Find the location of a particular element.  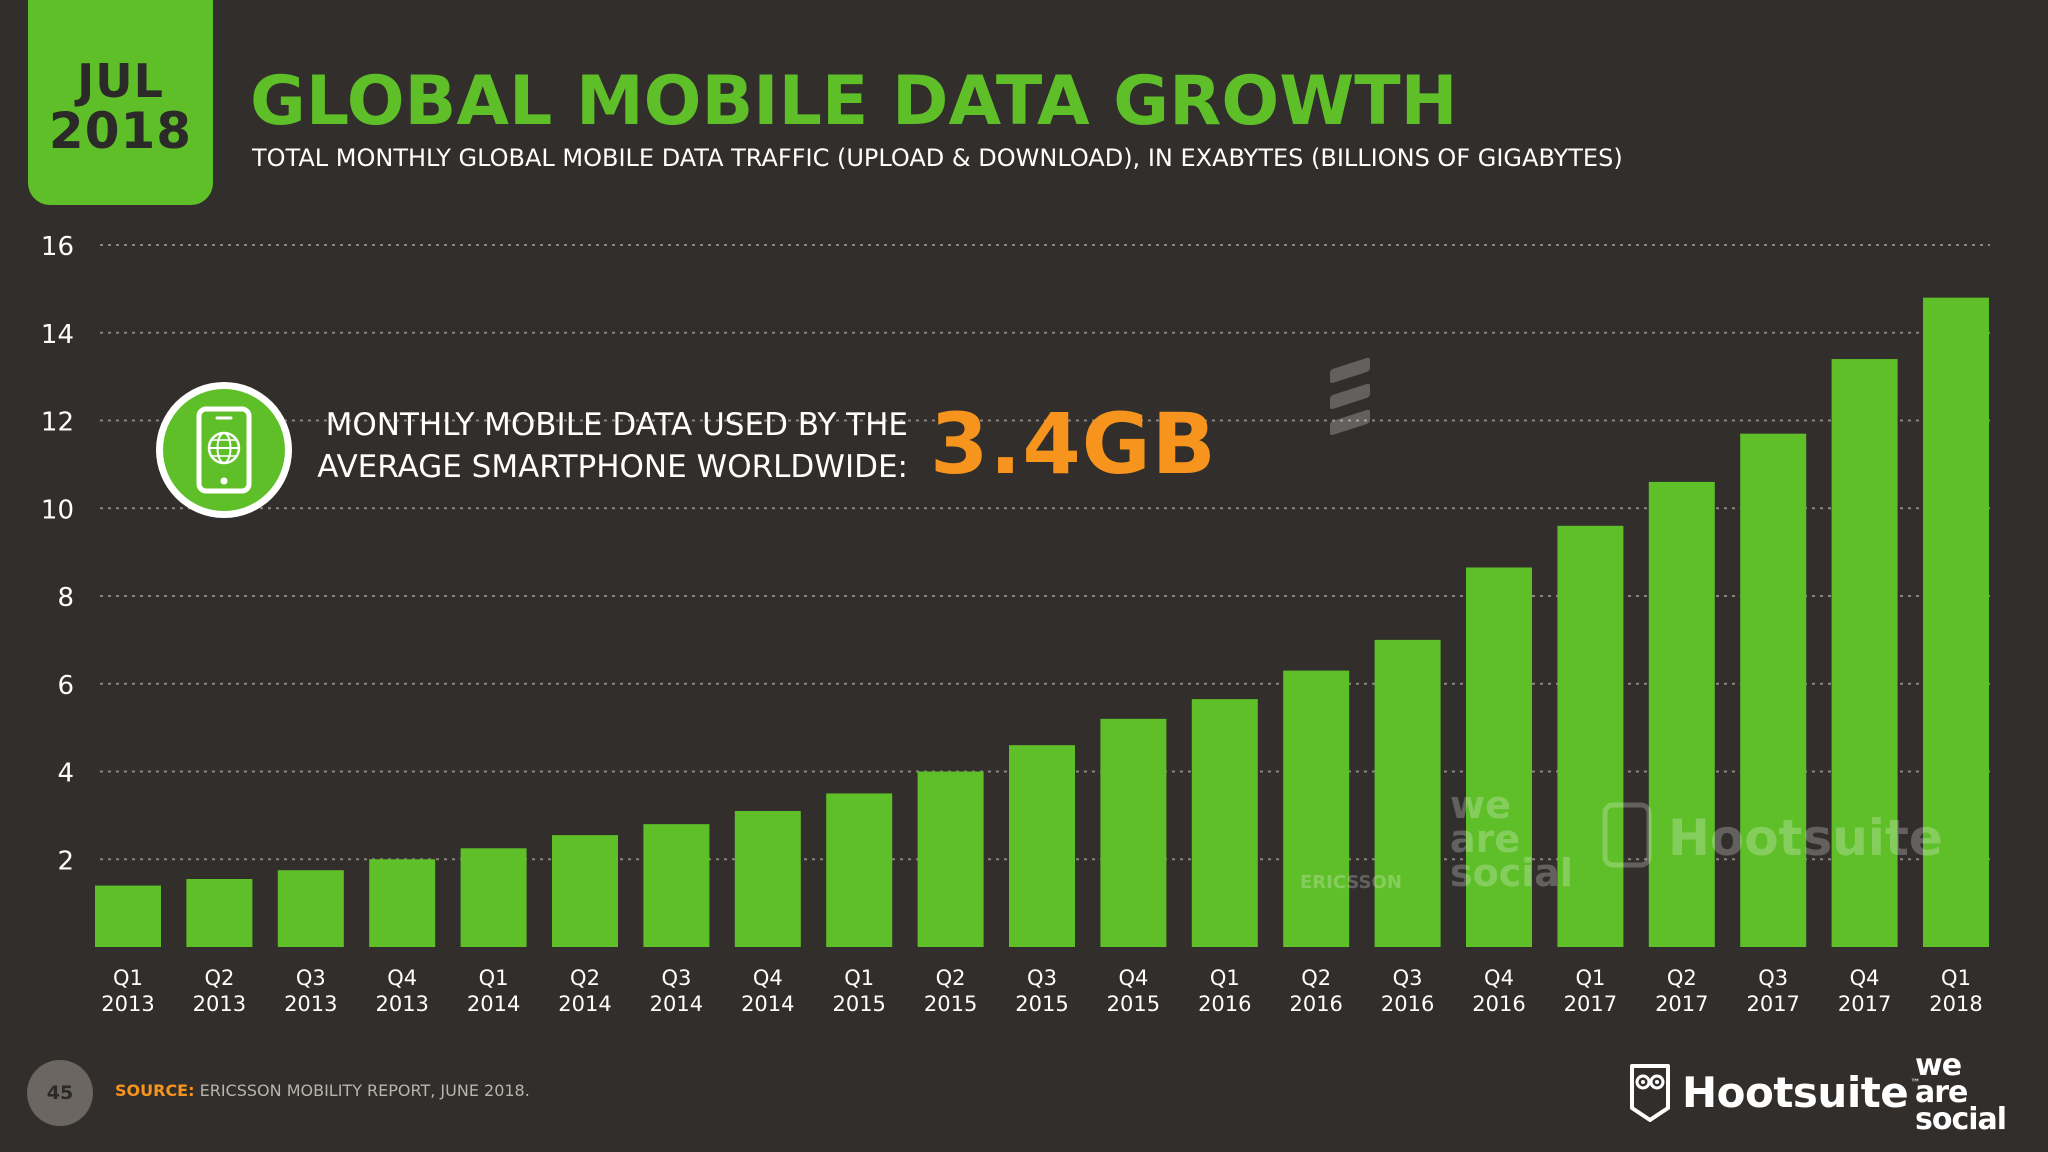

source-label: SOURCE: is located at coordinates (155, 1090).